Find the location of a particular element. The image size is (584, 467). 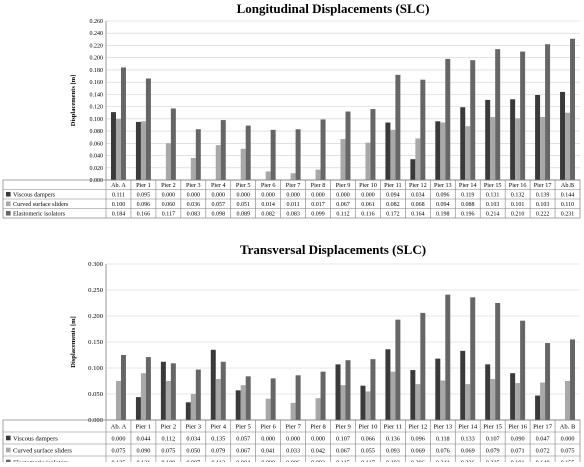

y-tick-label: 0.300 is located at coordinates (96, 264).